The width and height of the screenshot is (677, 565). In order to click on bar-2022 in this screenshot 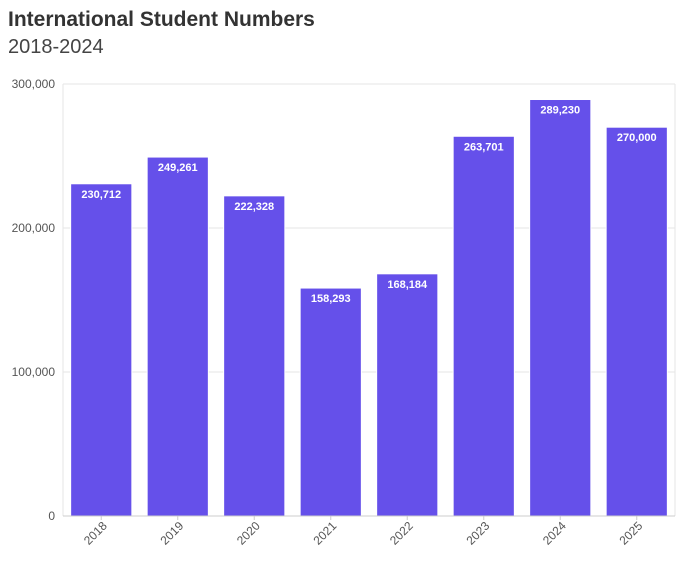, I will do `click(407, 395)`.